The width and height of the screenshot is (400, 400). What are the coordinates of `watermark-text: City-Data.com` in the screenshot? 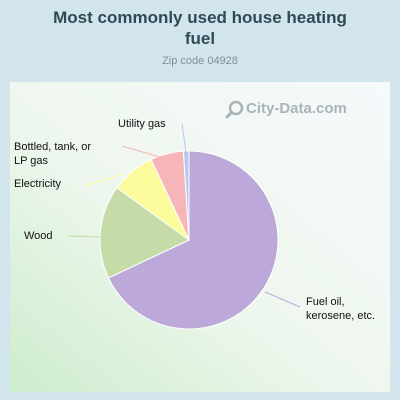 It's located at (296, 108).